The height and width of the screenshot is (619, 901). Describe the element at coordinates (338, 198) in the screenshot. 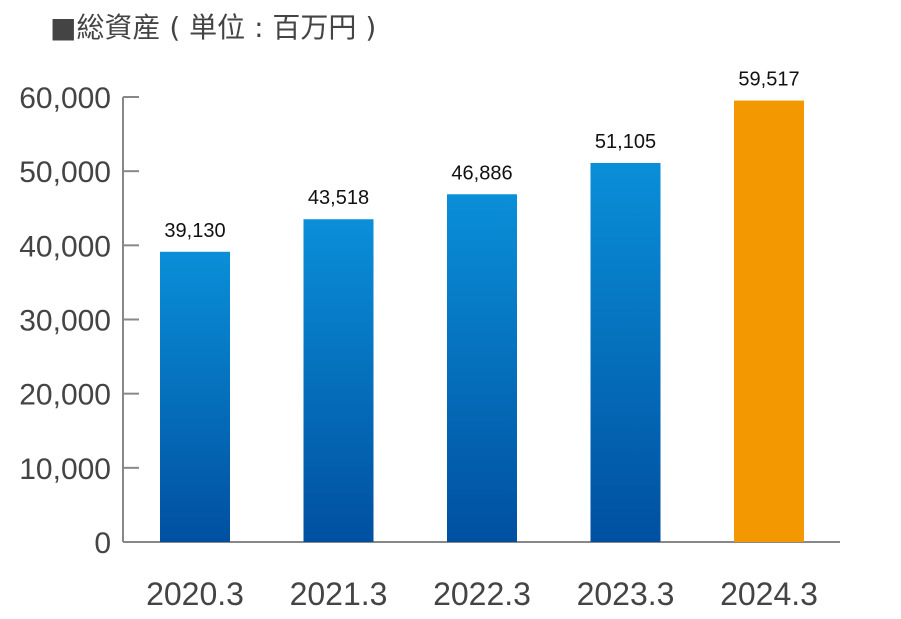

I see `data-label: 43,518` at that location.